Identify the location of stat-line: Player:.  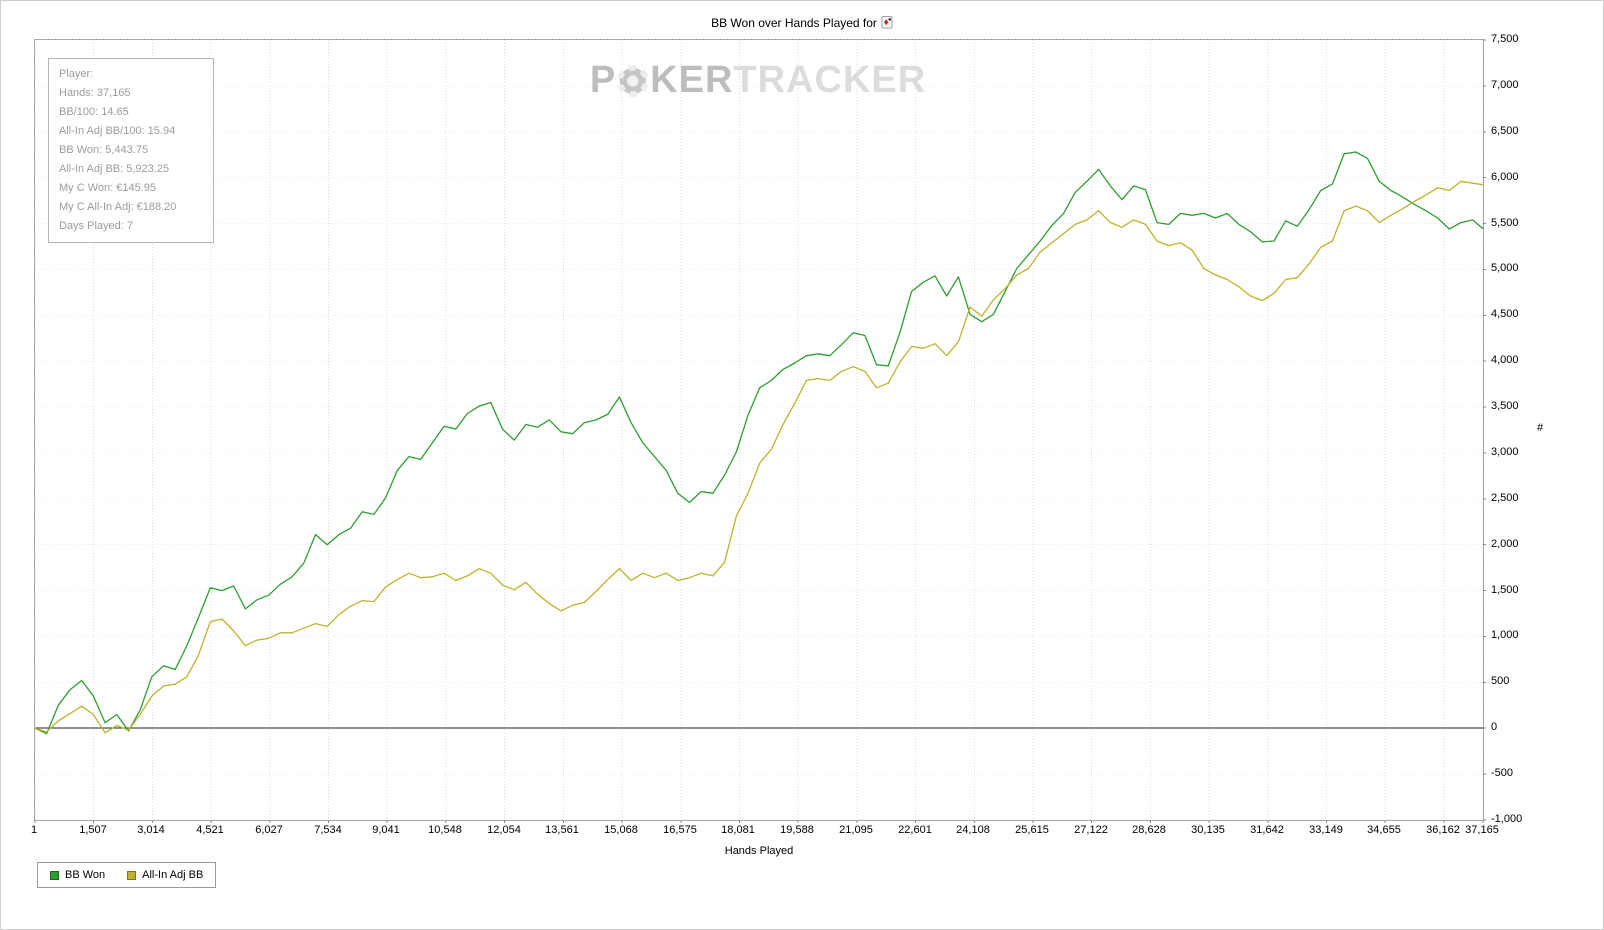
(76, 74).